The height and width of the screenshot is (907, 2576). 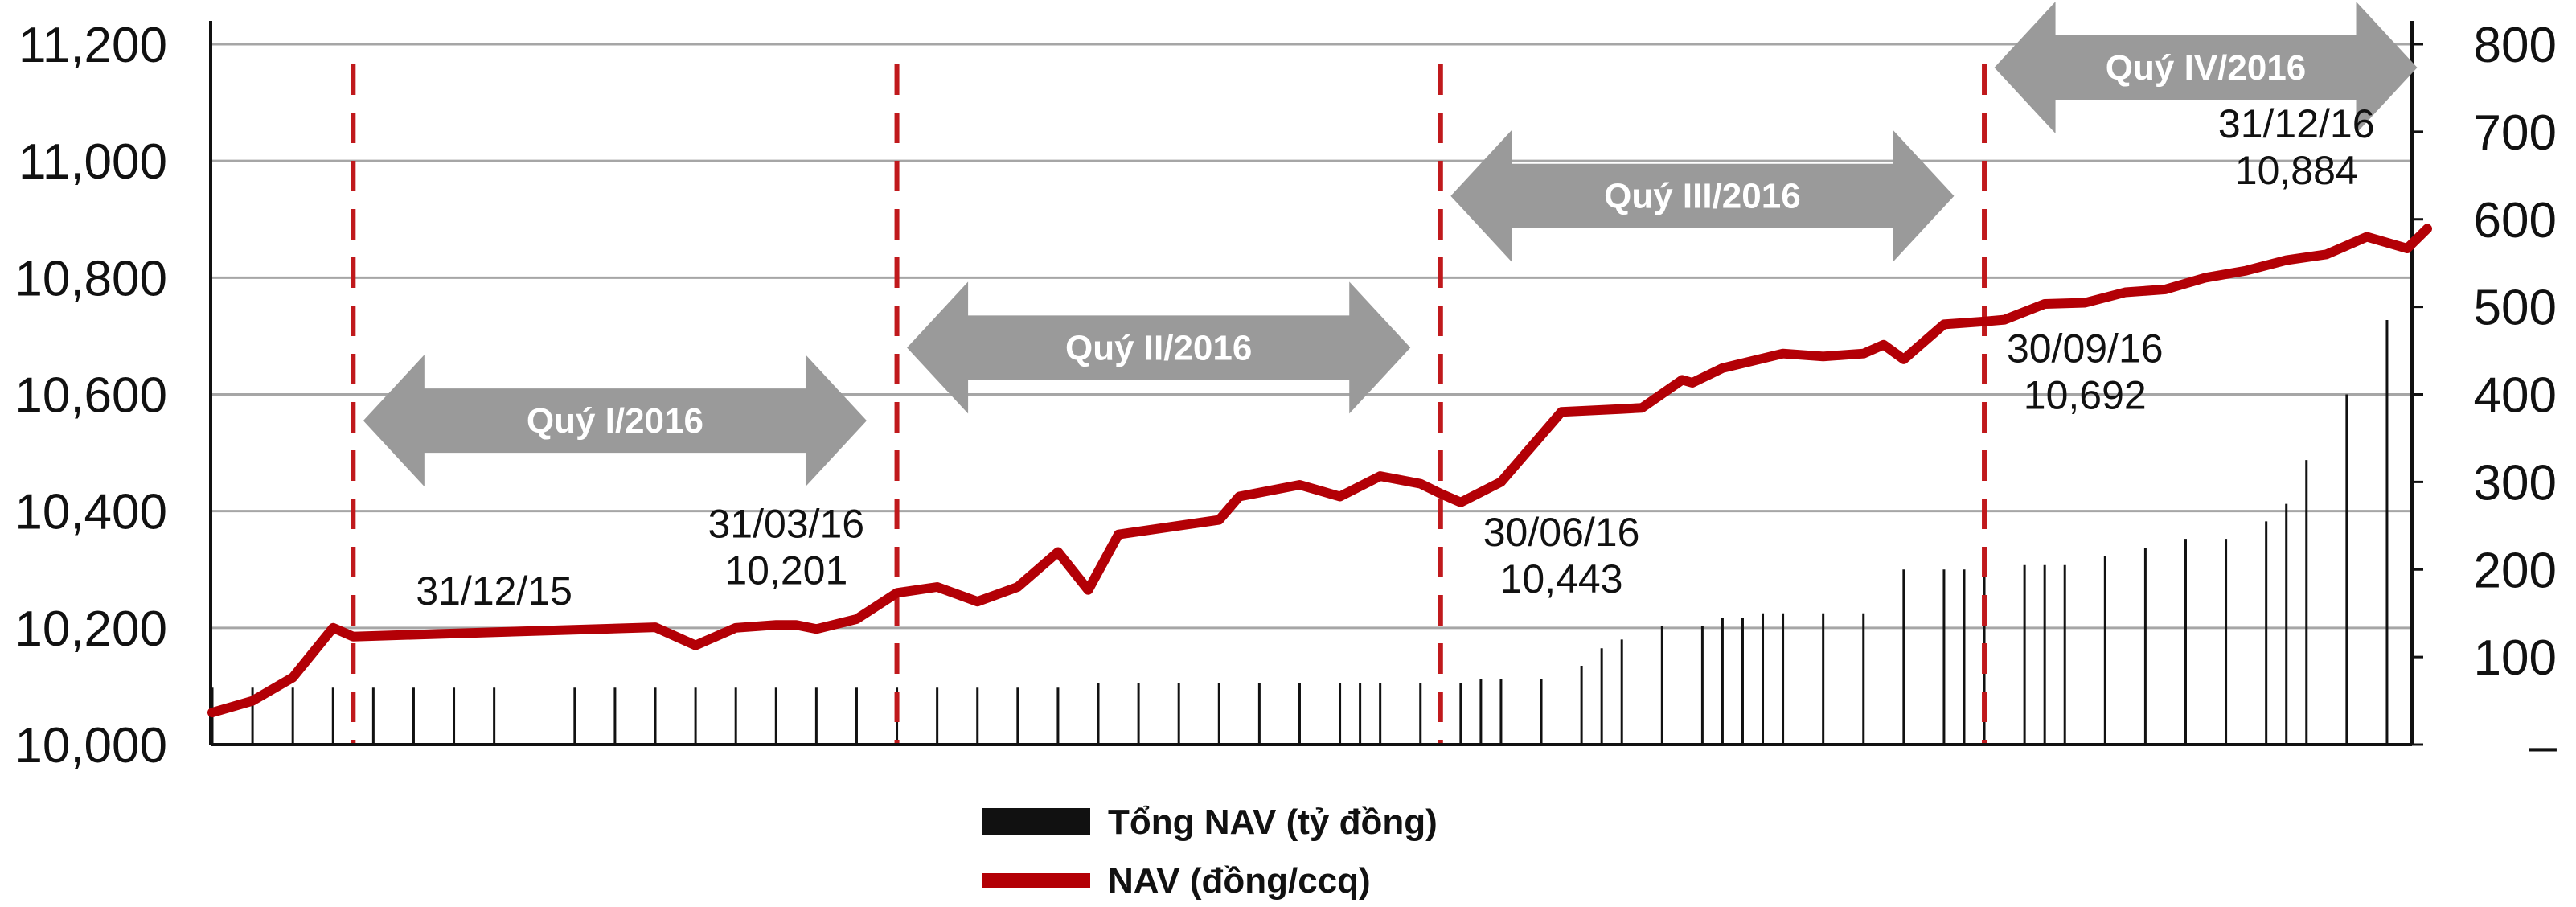 What do you see at coordinates (1561, 532) in the screenshot?
I see `annotation-label: 30/06/16` at bounding box center [1561, 532].